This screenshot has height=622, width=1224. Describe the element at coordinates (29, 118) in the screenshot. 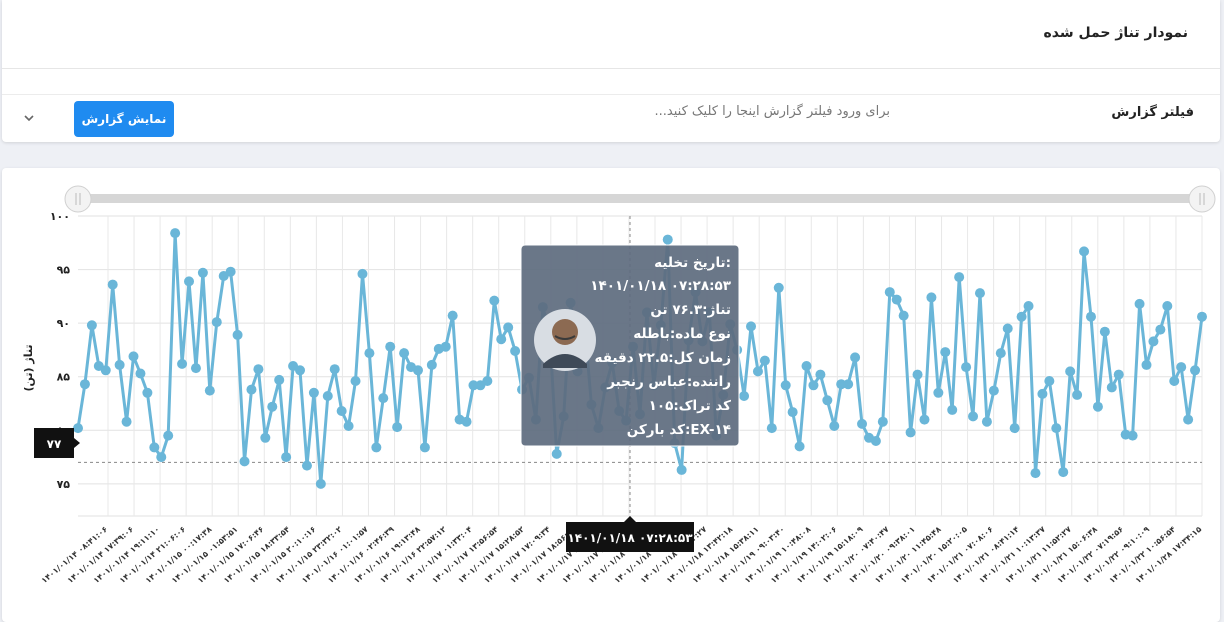

I see `chevron-down-icon` at that location.